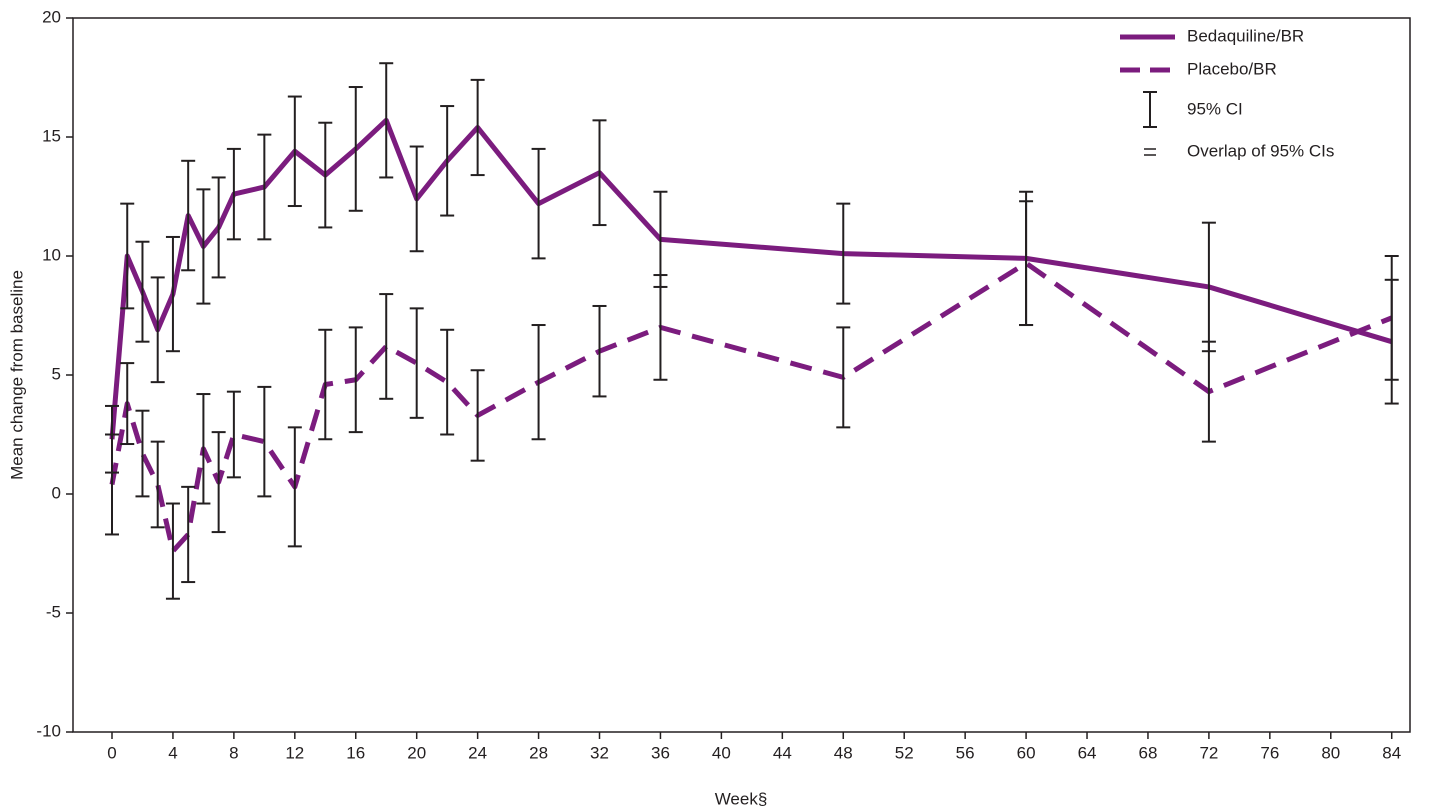  I want to click on x-tick-label: 16, so click(355, 752).